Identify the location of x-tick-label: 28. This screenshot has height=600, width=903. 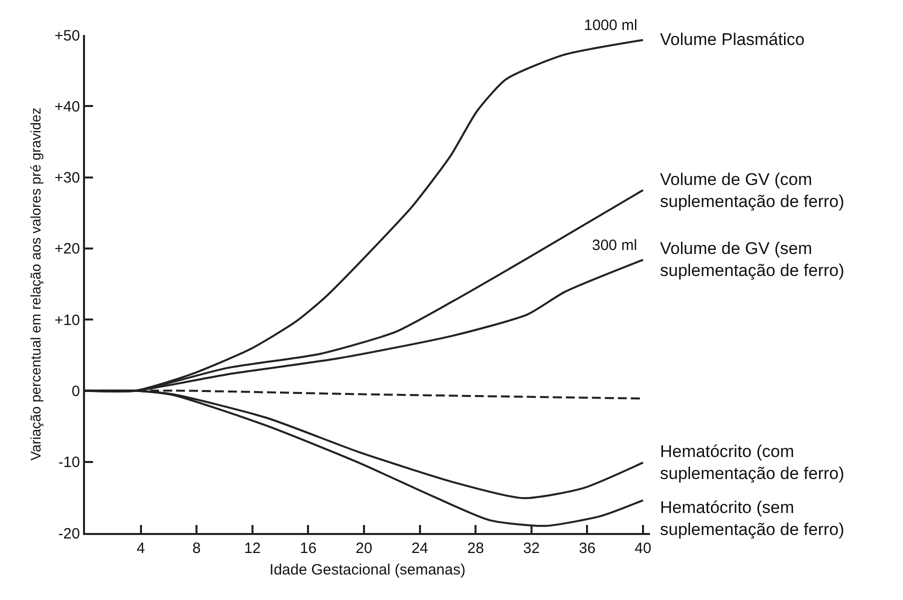
(475, 548).